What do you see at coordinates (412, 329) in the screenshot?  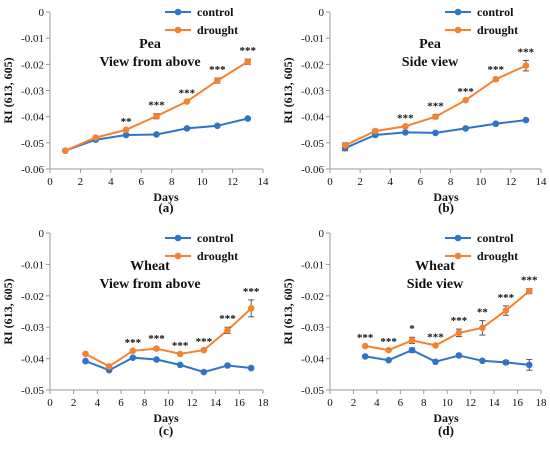 I see `panel-4-significance-label: *` at bounding box center [412, 329].